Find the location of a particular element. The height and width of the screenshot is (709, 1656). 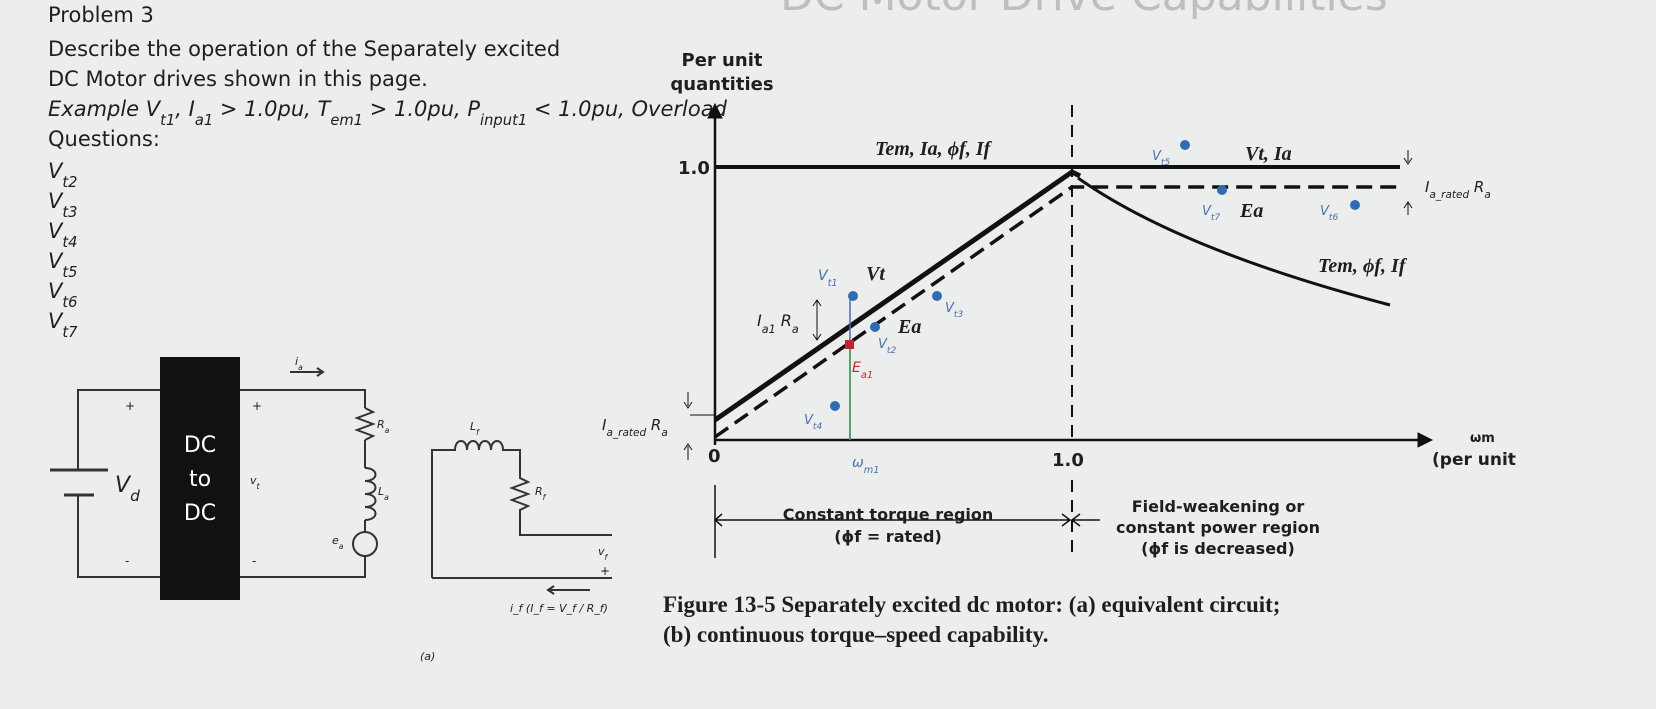

subscript: em1 is located at coordinates (346, 120).